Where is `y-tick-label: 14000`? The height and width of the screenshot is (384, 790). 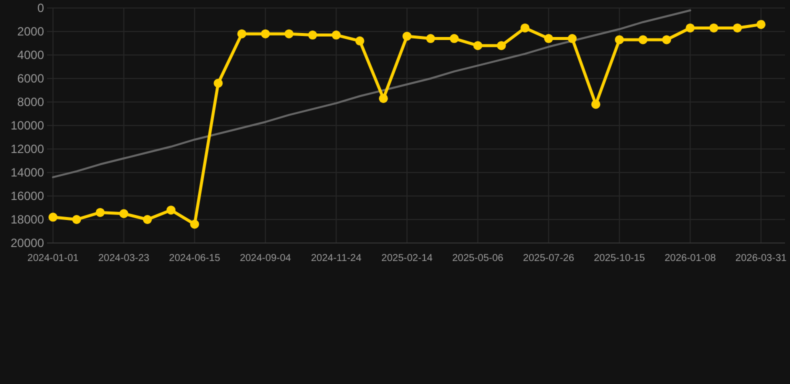 y-tick-label: 14000 is located at coordinates (27, 173).